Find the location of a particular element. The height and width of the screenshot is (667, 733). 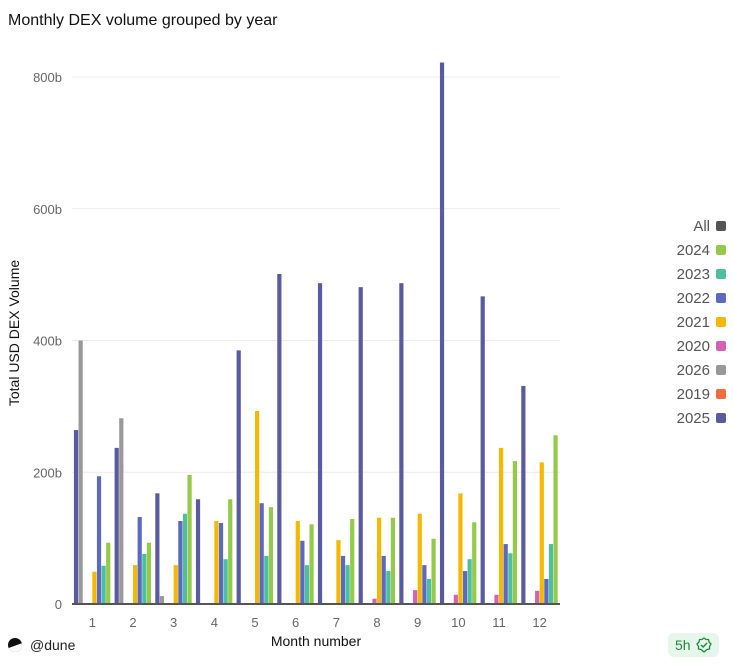

legend-label: 2024 is located at coordinates (693, 250).